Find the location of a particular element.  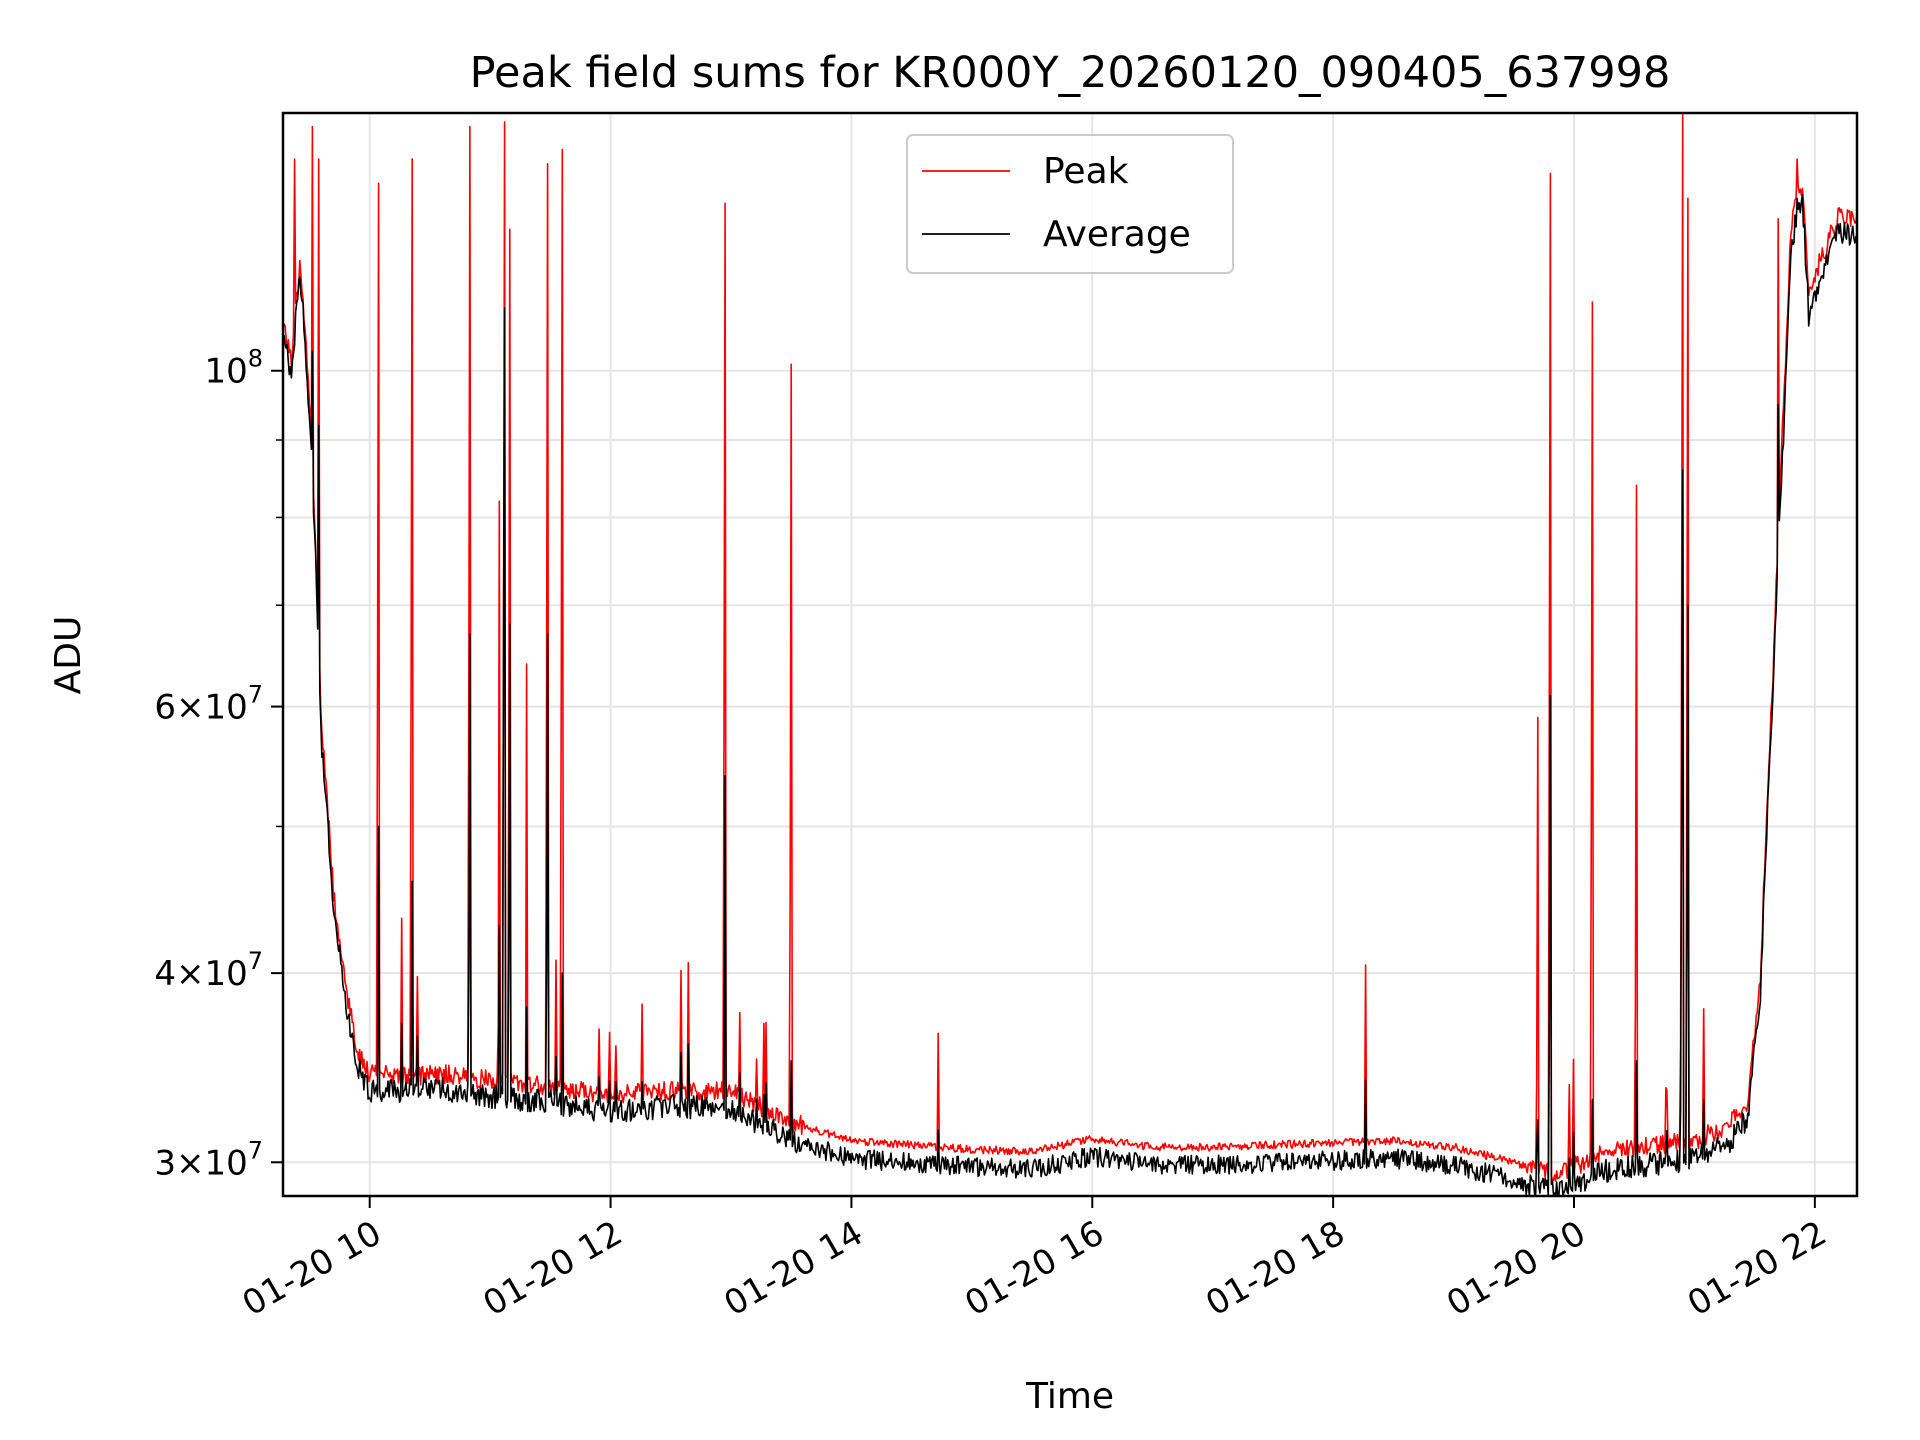

y-tick-label: 108 is located at coordinates (233, 368).